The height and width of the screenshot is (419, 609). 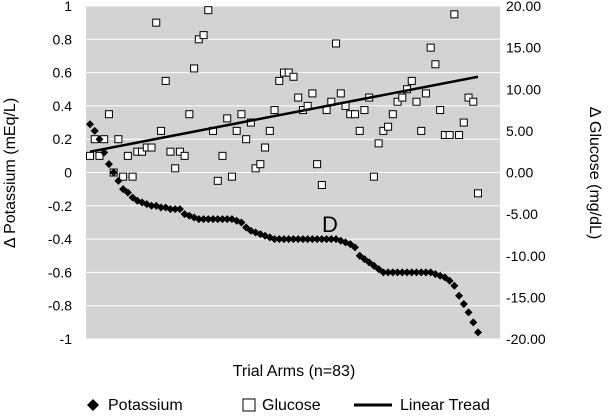 I want to click on left-tick-label: -0.8, so click(x=60, y=306).